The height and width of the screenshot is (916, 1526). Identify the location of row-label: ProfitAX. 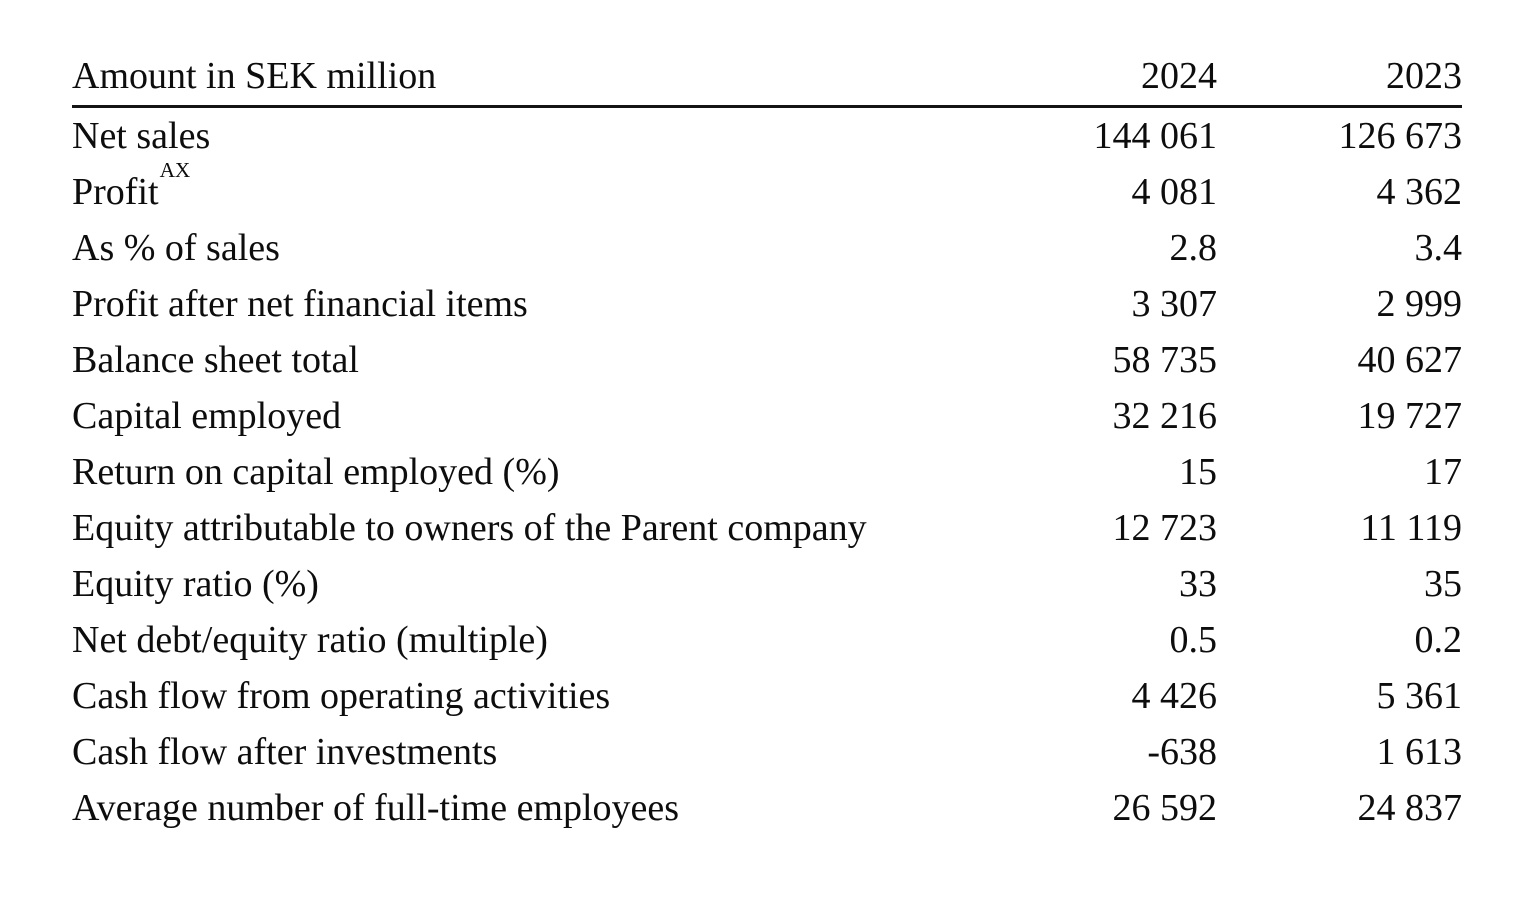
(131, 185).